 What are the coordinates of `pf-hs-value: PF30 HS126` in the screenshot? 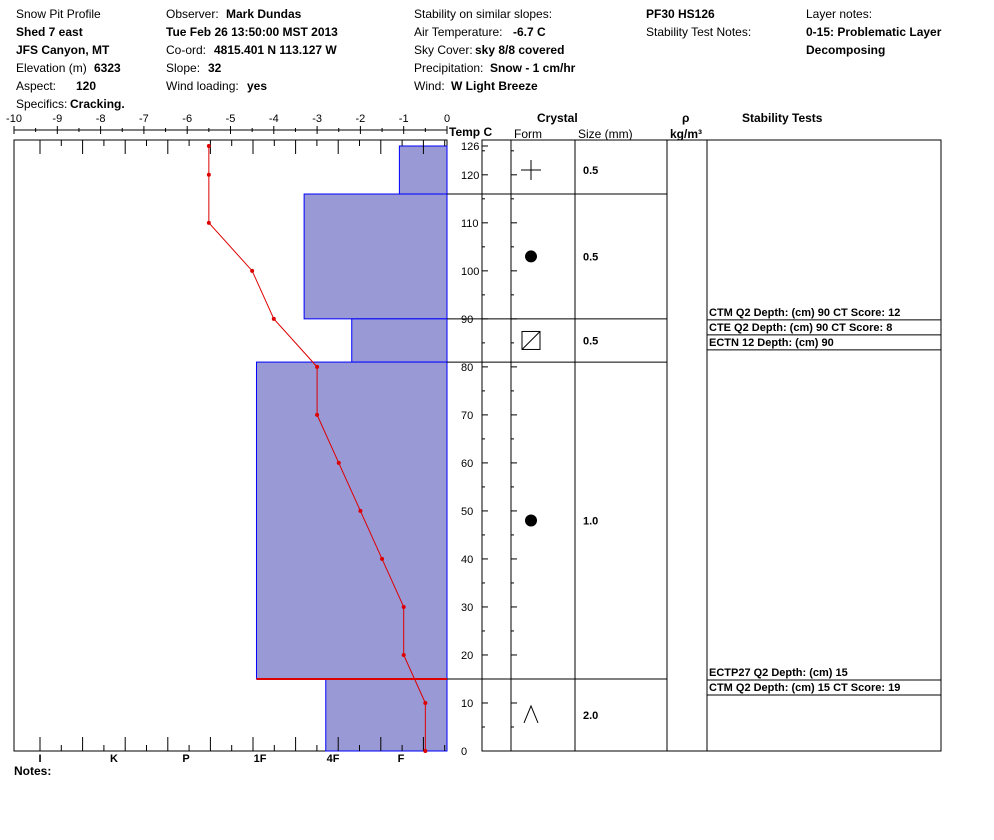 It's located at (680, 14).